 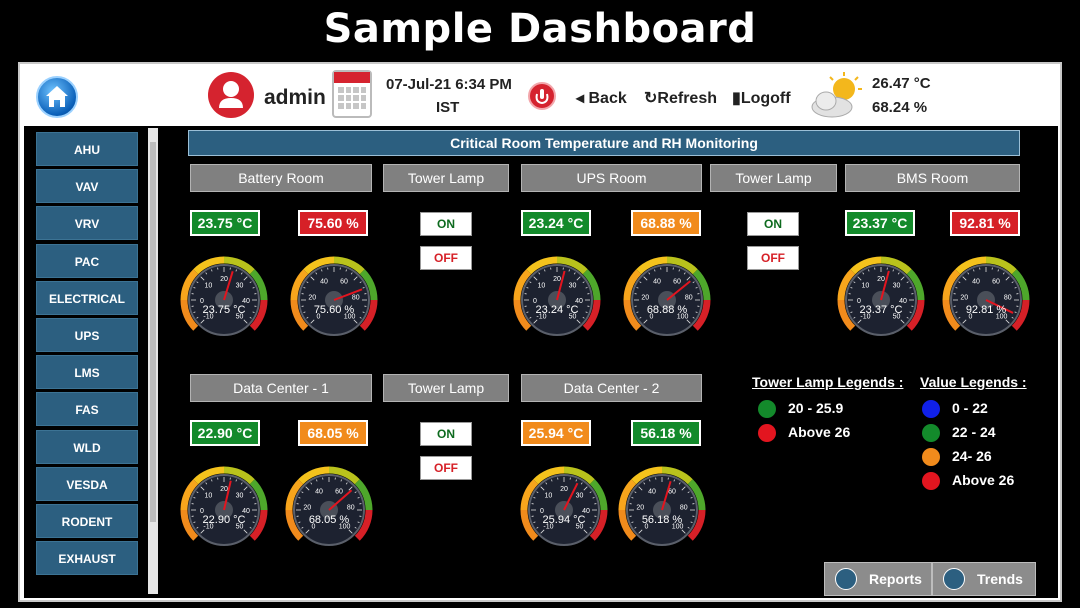 What do you see at coordinates (773, 178) in the screenshot?
I see `tower-lamp-label: Tower Lamp` at bounding box center [773, 178].